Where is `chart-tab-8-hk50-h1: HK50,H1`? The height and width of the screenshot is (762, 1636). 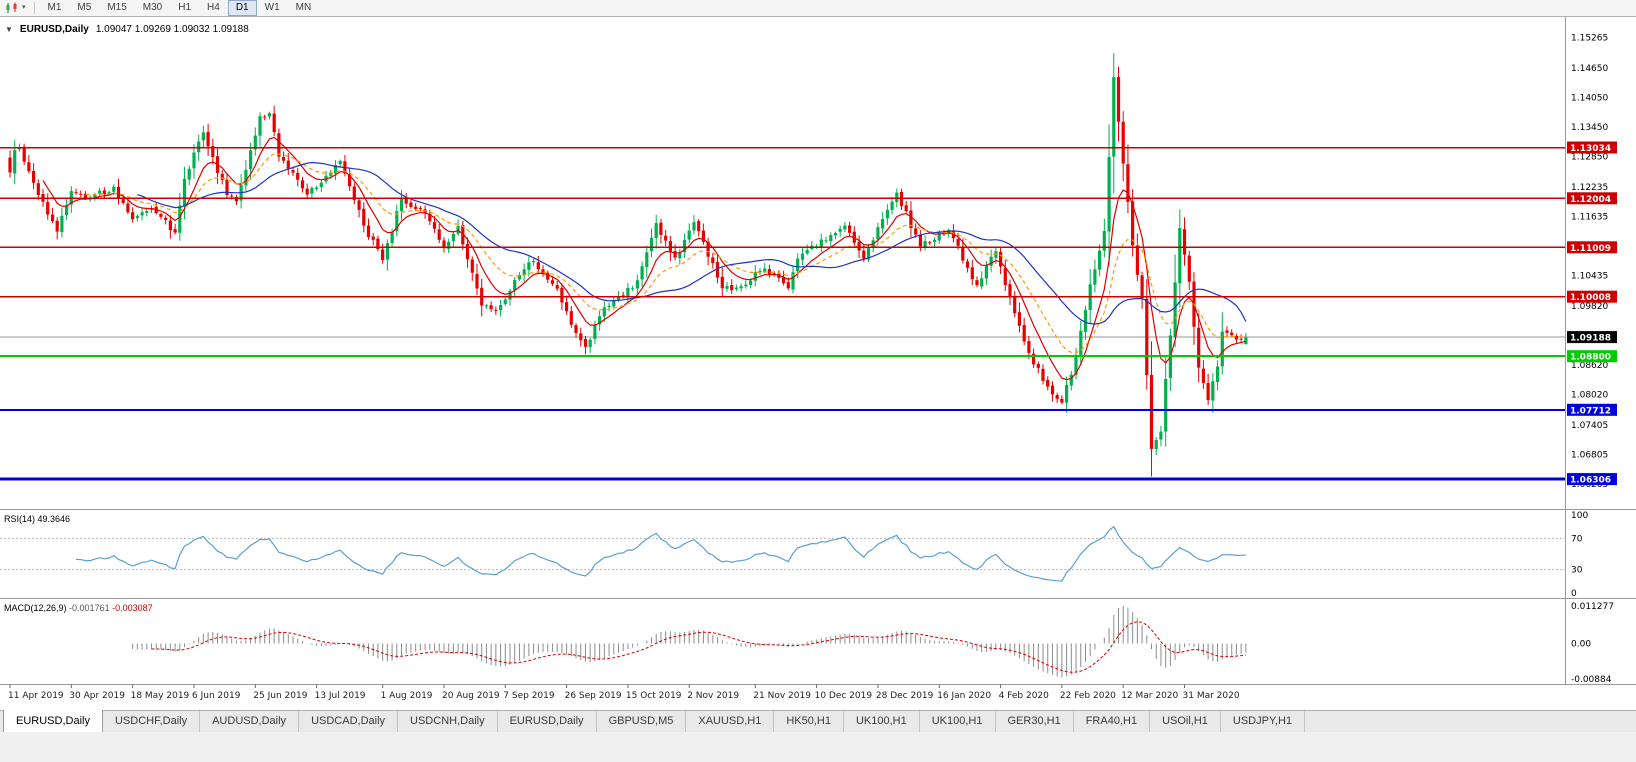
chart-tab-8-hk50-h1: HK50,H1 is located at coordinates (809, 721).